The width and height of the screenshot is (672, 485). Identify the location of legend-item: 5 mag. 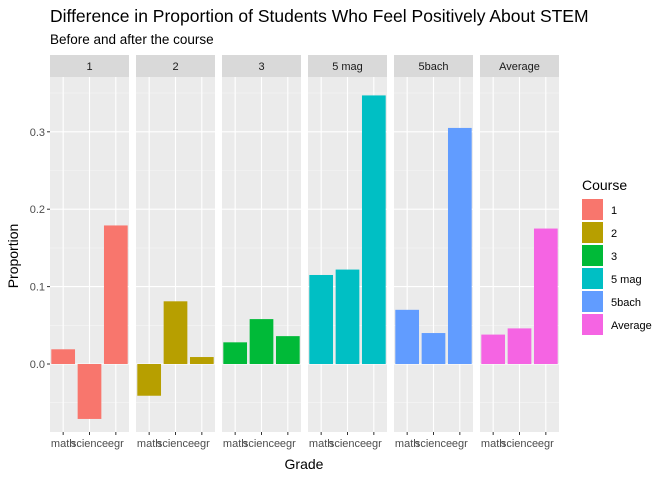
(612, 278).